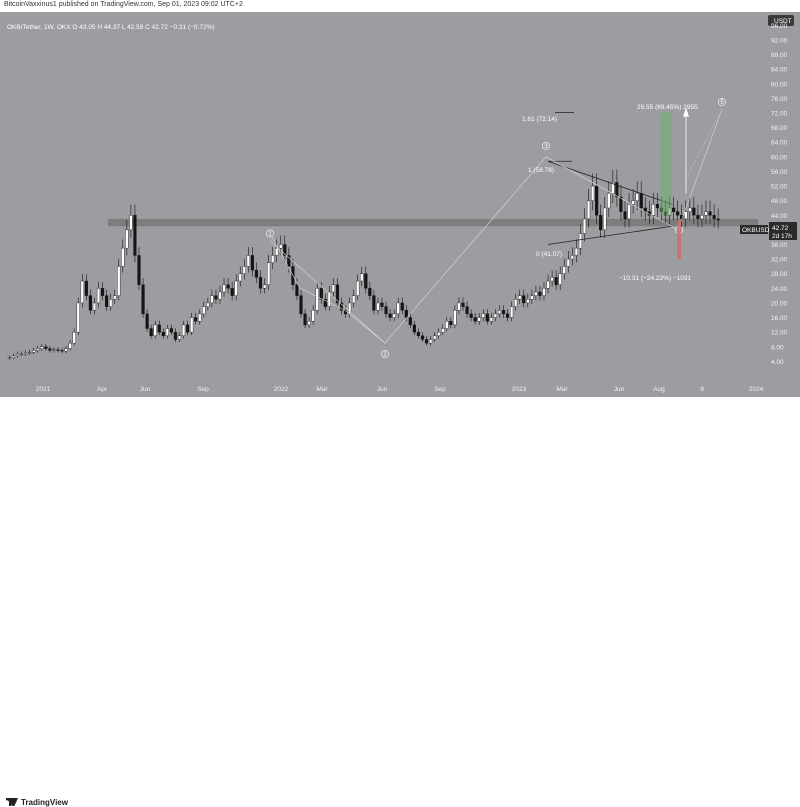 Image resolution: width=800 pixels, height=807 pixels. Describe the element at coordinates (777, 362) in the screenshot. I see `price-tick-label: 4.00` at that location.